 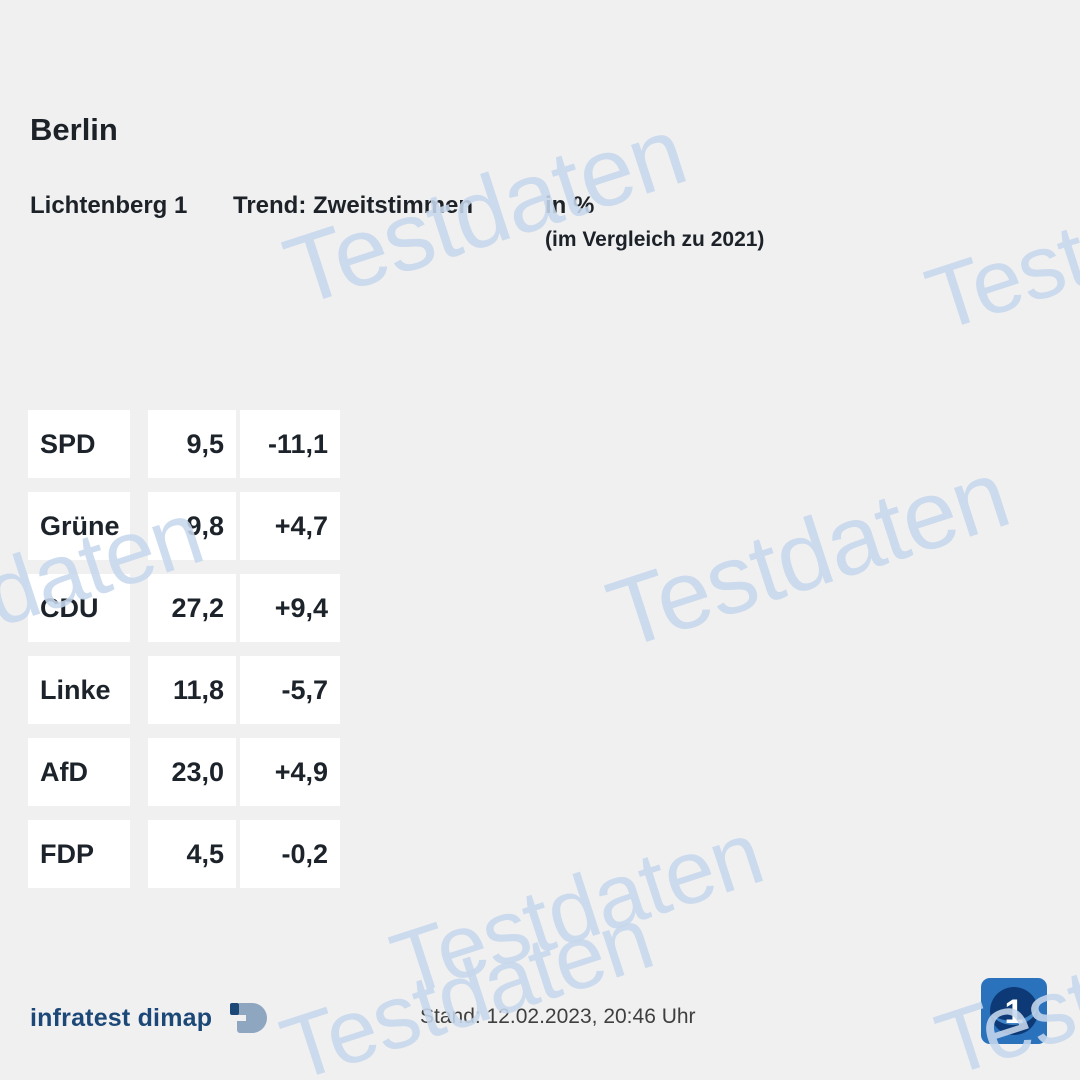 I want to click on party-value: 4,5, so click(x=192, y=854).